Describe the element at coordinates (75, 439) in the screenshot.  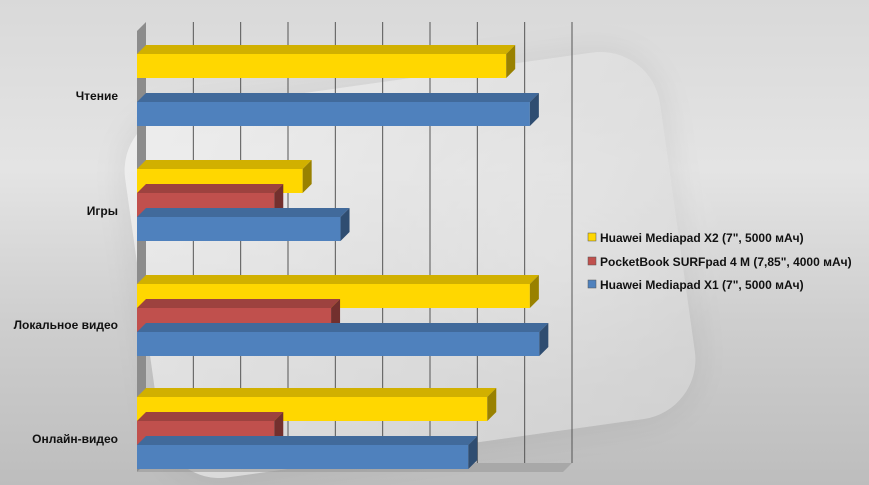
I see `category-label: Онлайн-видео` at that location.